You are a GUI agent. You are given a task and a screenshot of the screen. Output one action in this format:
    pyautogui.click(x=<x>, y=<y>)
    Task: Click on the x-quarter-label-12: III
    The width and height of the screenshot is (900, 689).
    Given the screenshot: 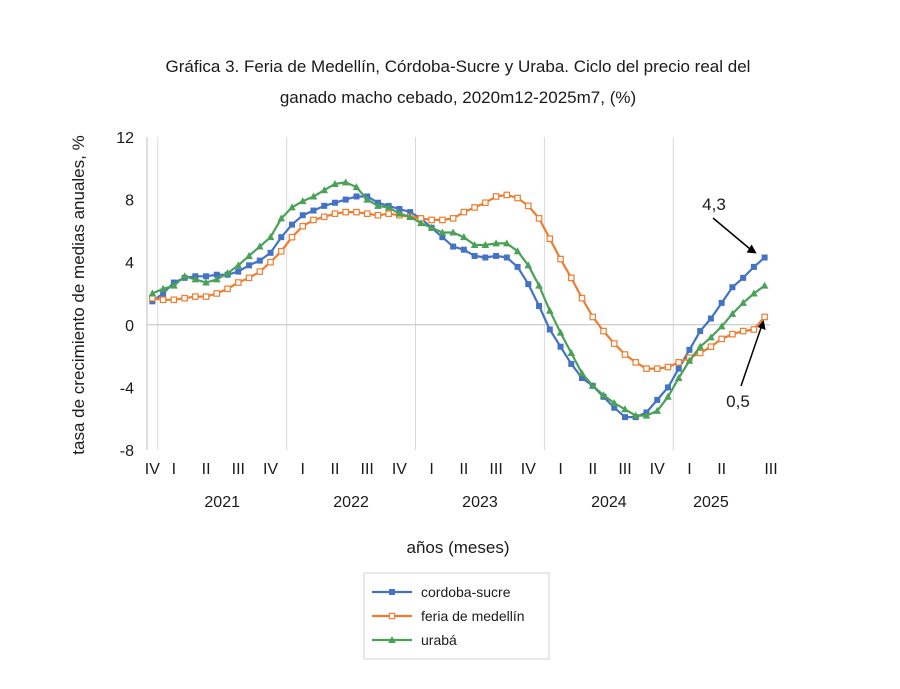 What is the action you would take?
    pyautogui.click(x=495, y=469)
    